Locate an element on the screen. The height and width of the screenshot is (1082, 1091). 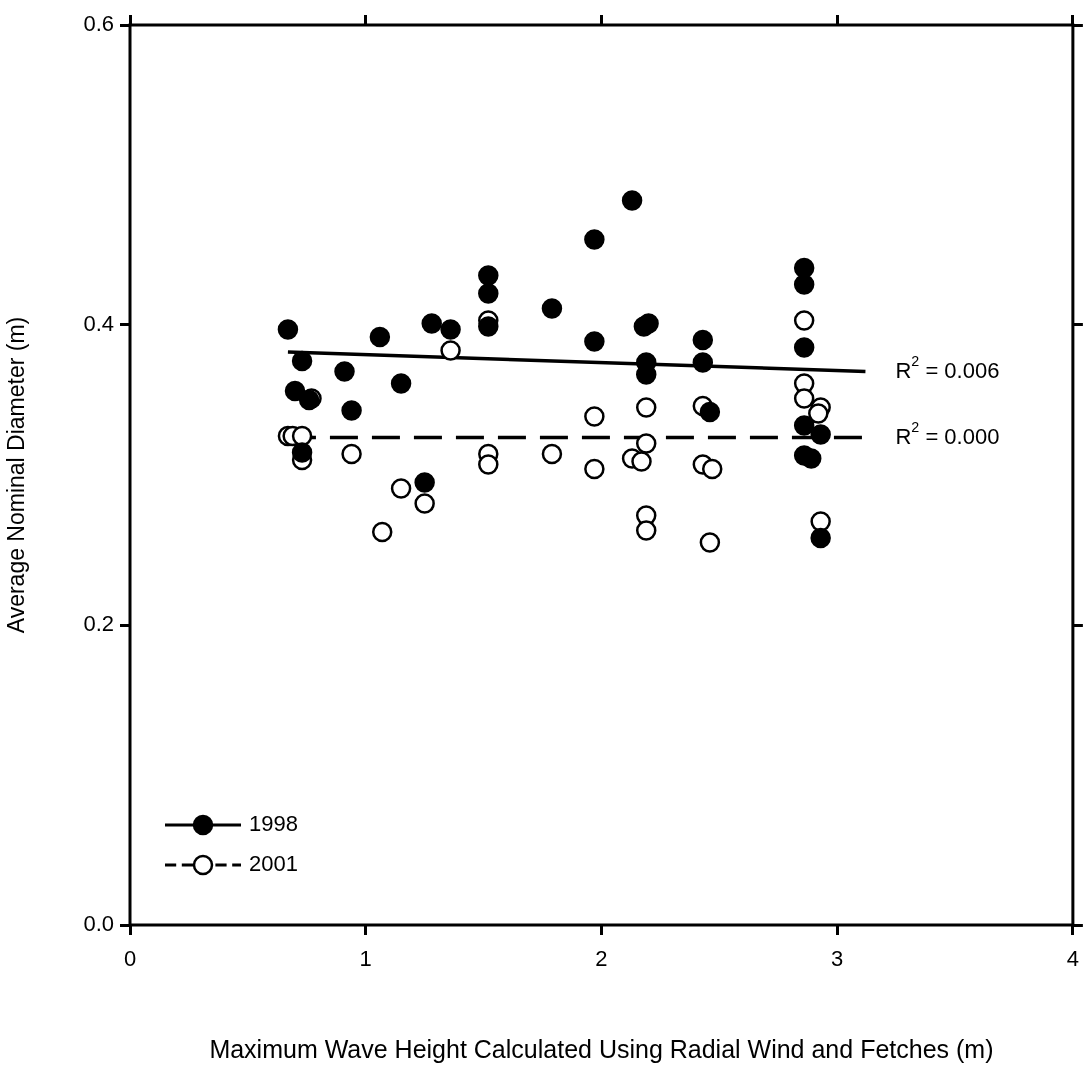
y-tick-label: 0.2 is located at coordinates (98, 624).